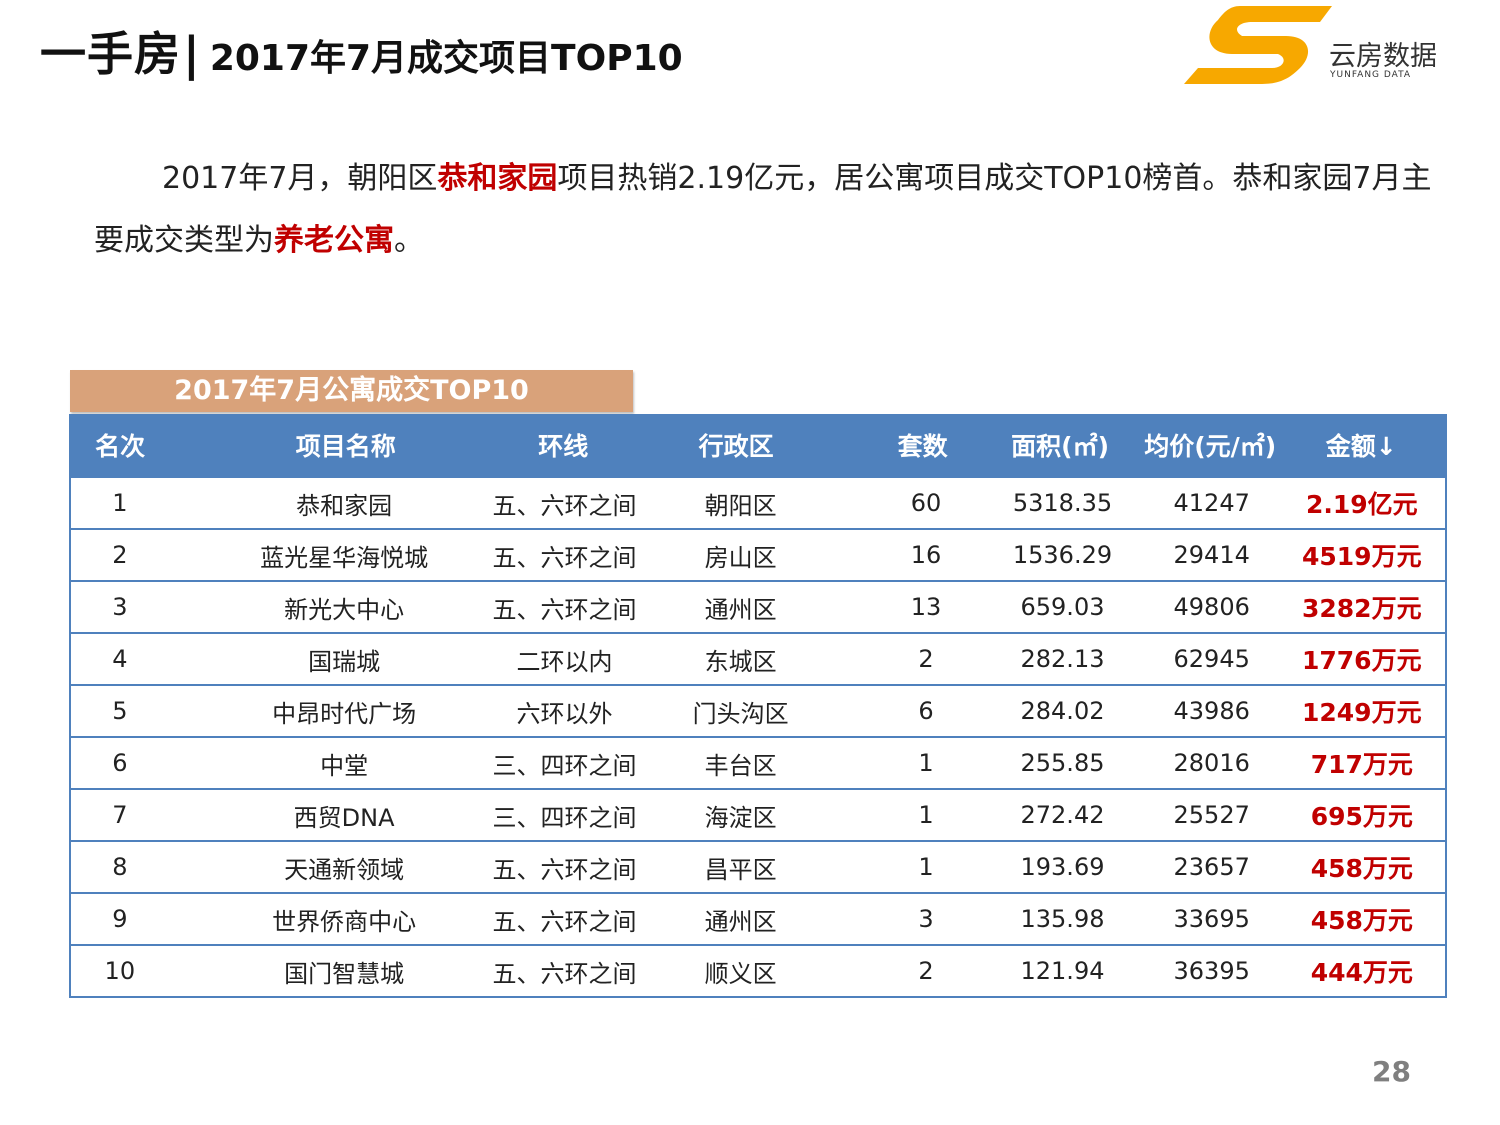 The height and width of the screenshot is (1125, 1500). What do you see at coordinates (740, 661) in the screenshot?
I see `cell-district: 东城区` at bounding box center [740, 661].